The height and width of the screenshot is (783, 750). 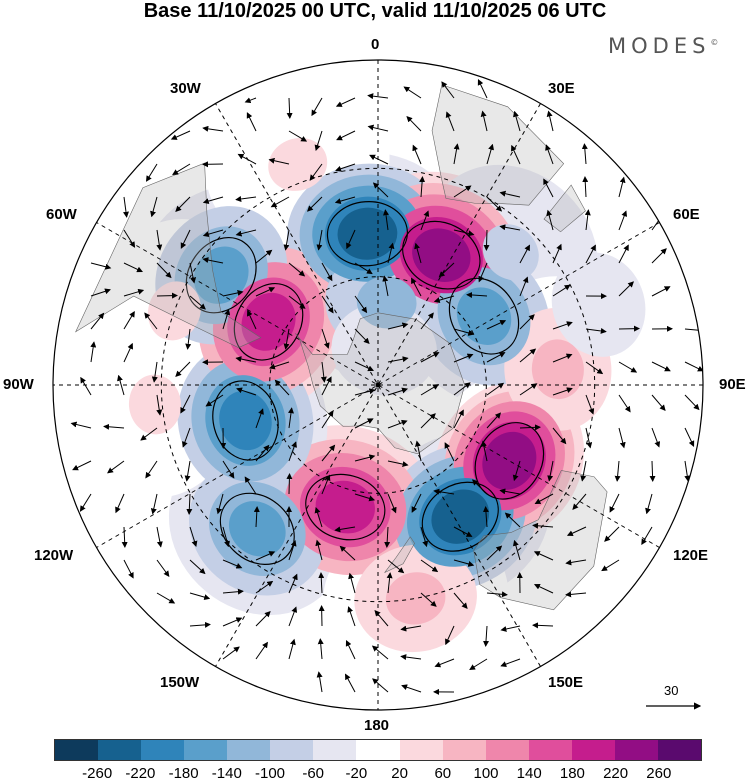 I want to click on colorbar-tick-label: -20, so click(x=356, y=773).